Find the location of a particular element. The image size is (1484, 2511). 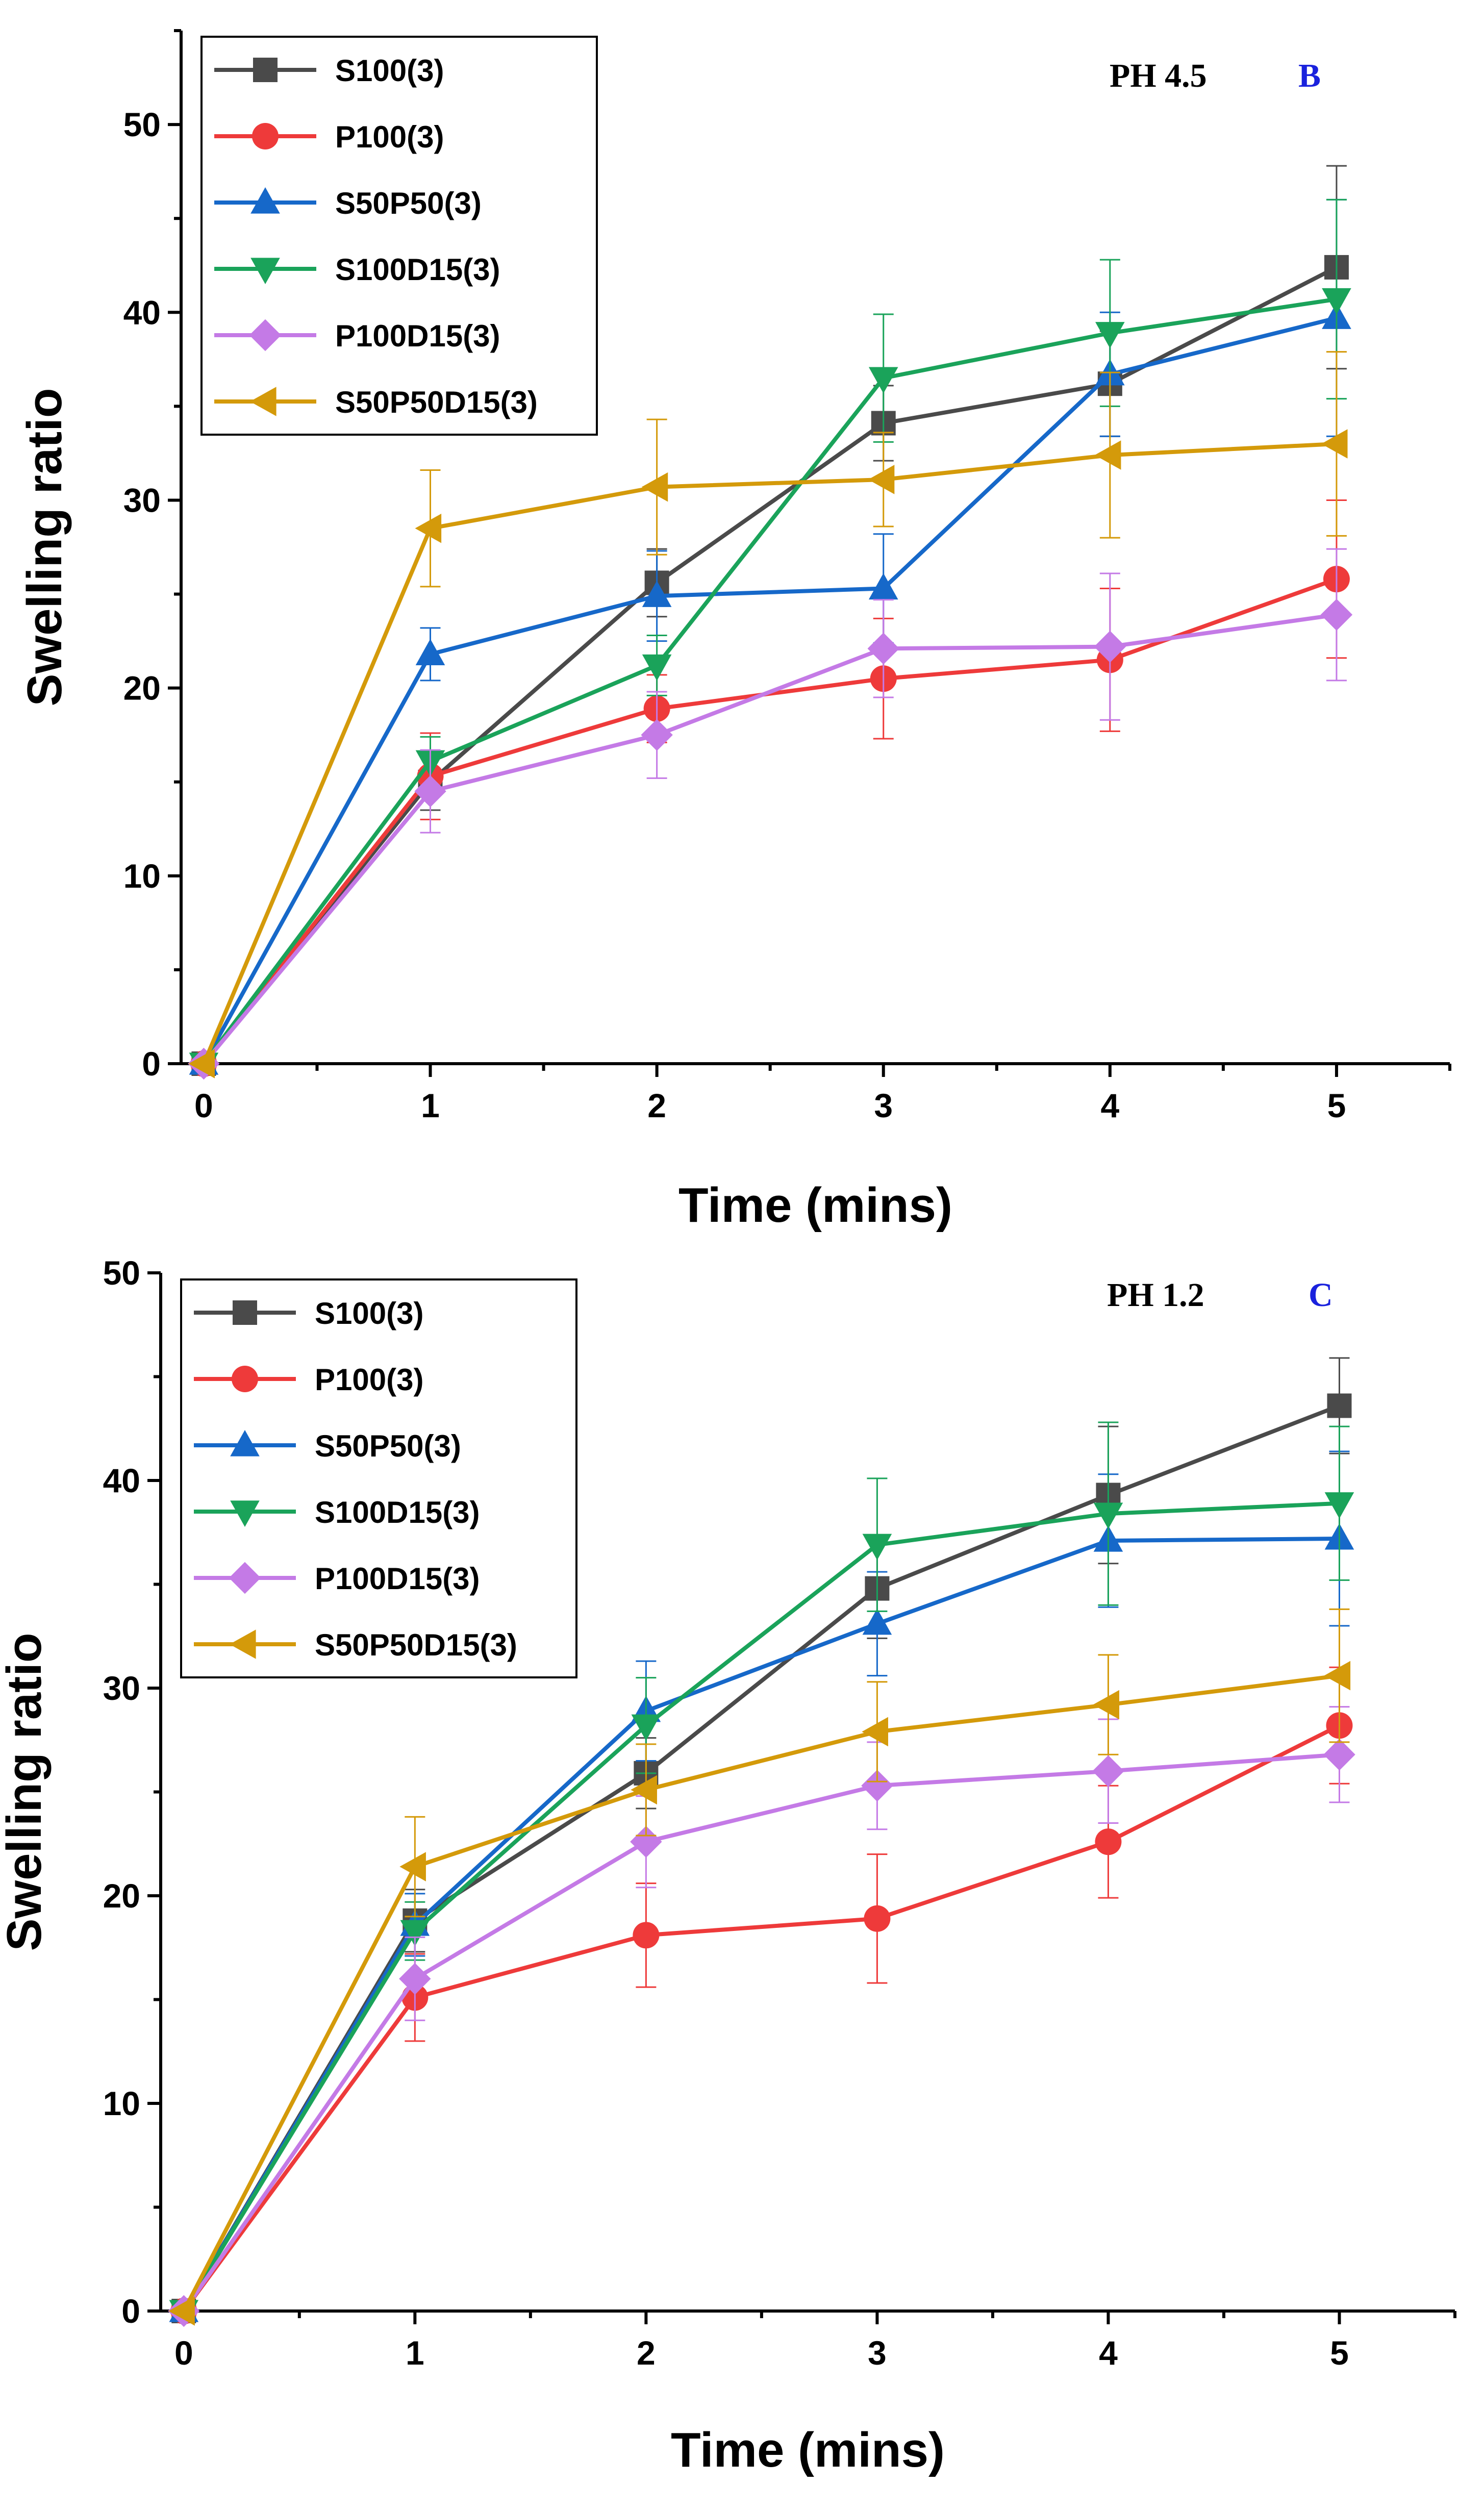

condition-label: PH 4.5 is located at coordinates (1158, 75).